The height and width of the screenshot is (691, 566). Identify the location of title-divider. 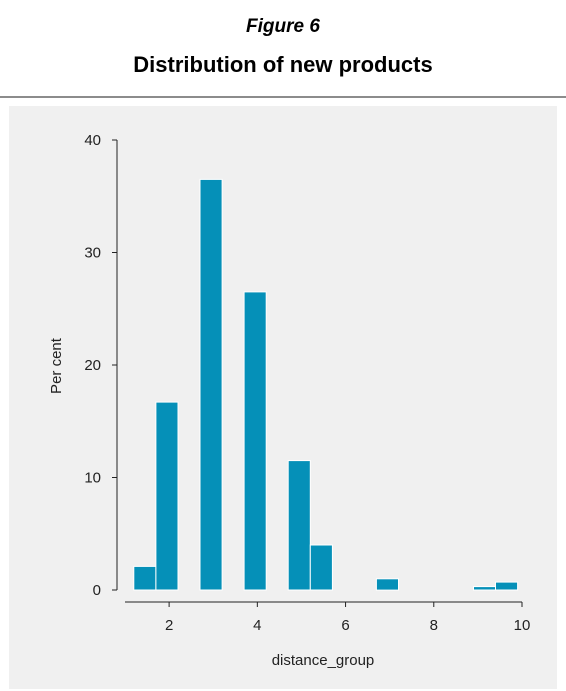
(283, 97).